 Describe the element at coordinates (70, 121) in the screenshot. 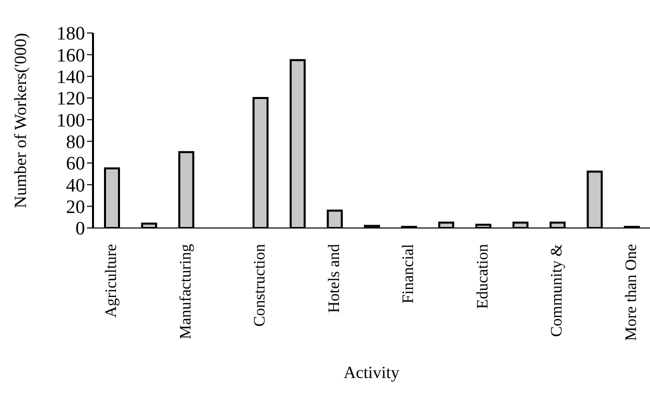

I see `y-tick-label: 100` at that location.